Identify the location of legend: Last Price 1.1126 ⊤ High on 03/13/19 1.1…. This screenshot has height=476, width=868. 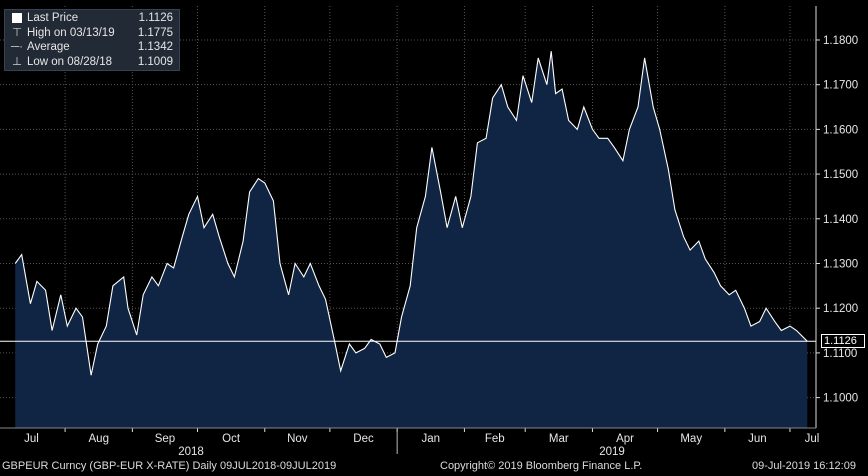
(92, 40).